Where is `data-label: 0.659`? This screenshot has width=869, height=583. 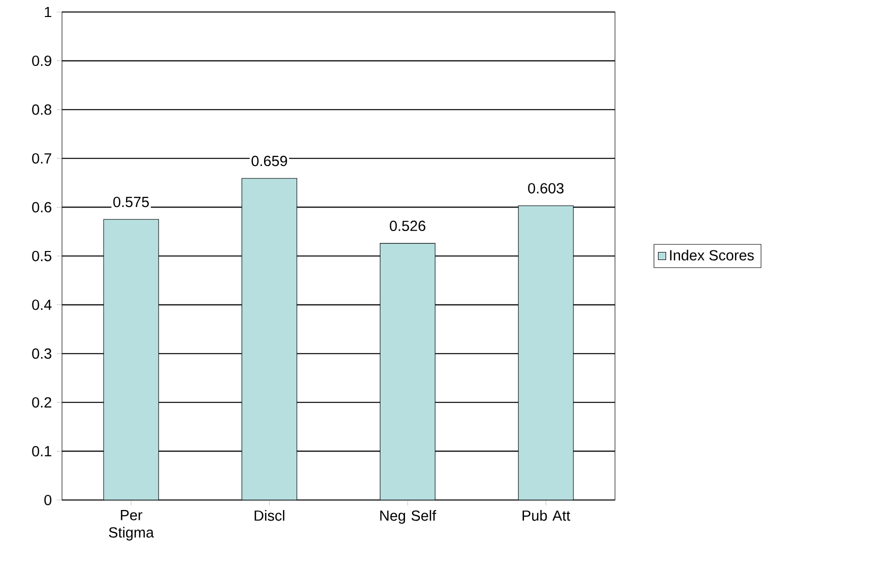
data-label: 0.659 is located at coordinates (270, 161).